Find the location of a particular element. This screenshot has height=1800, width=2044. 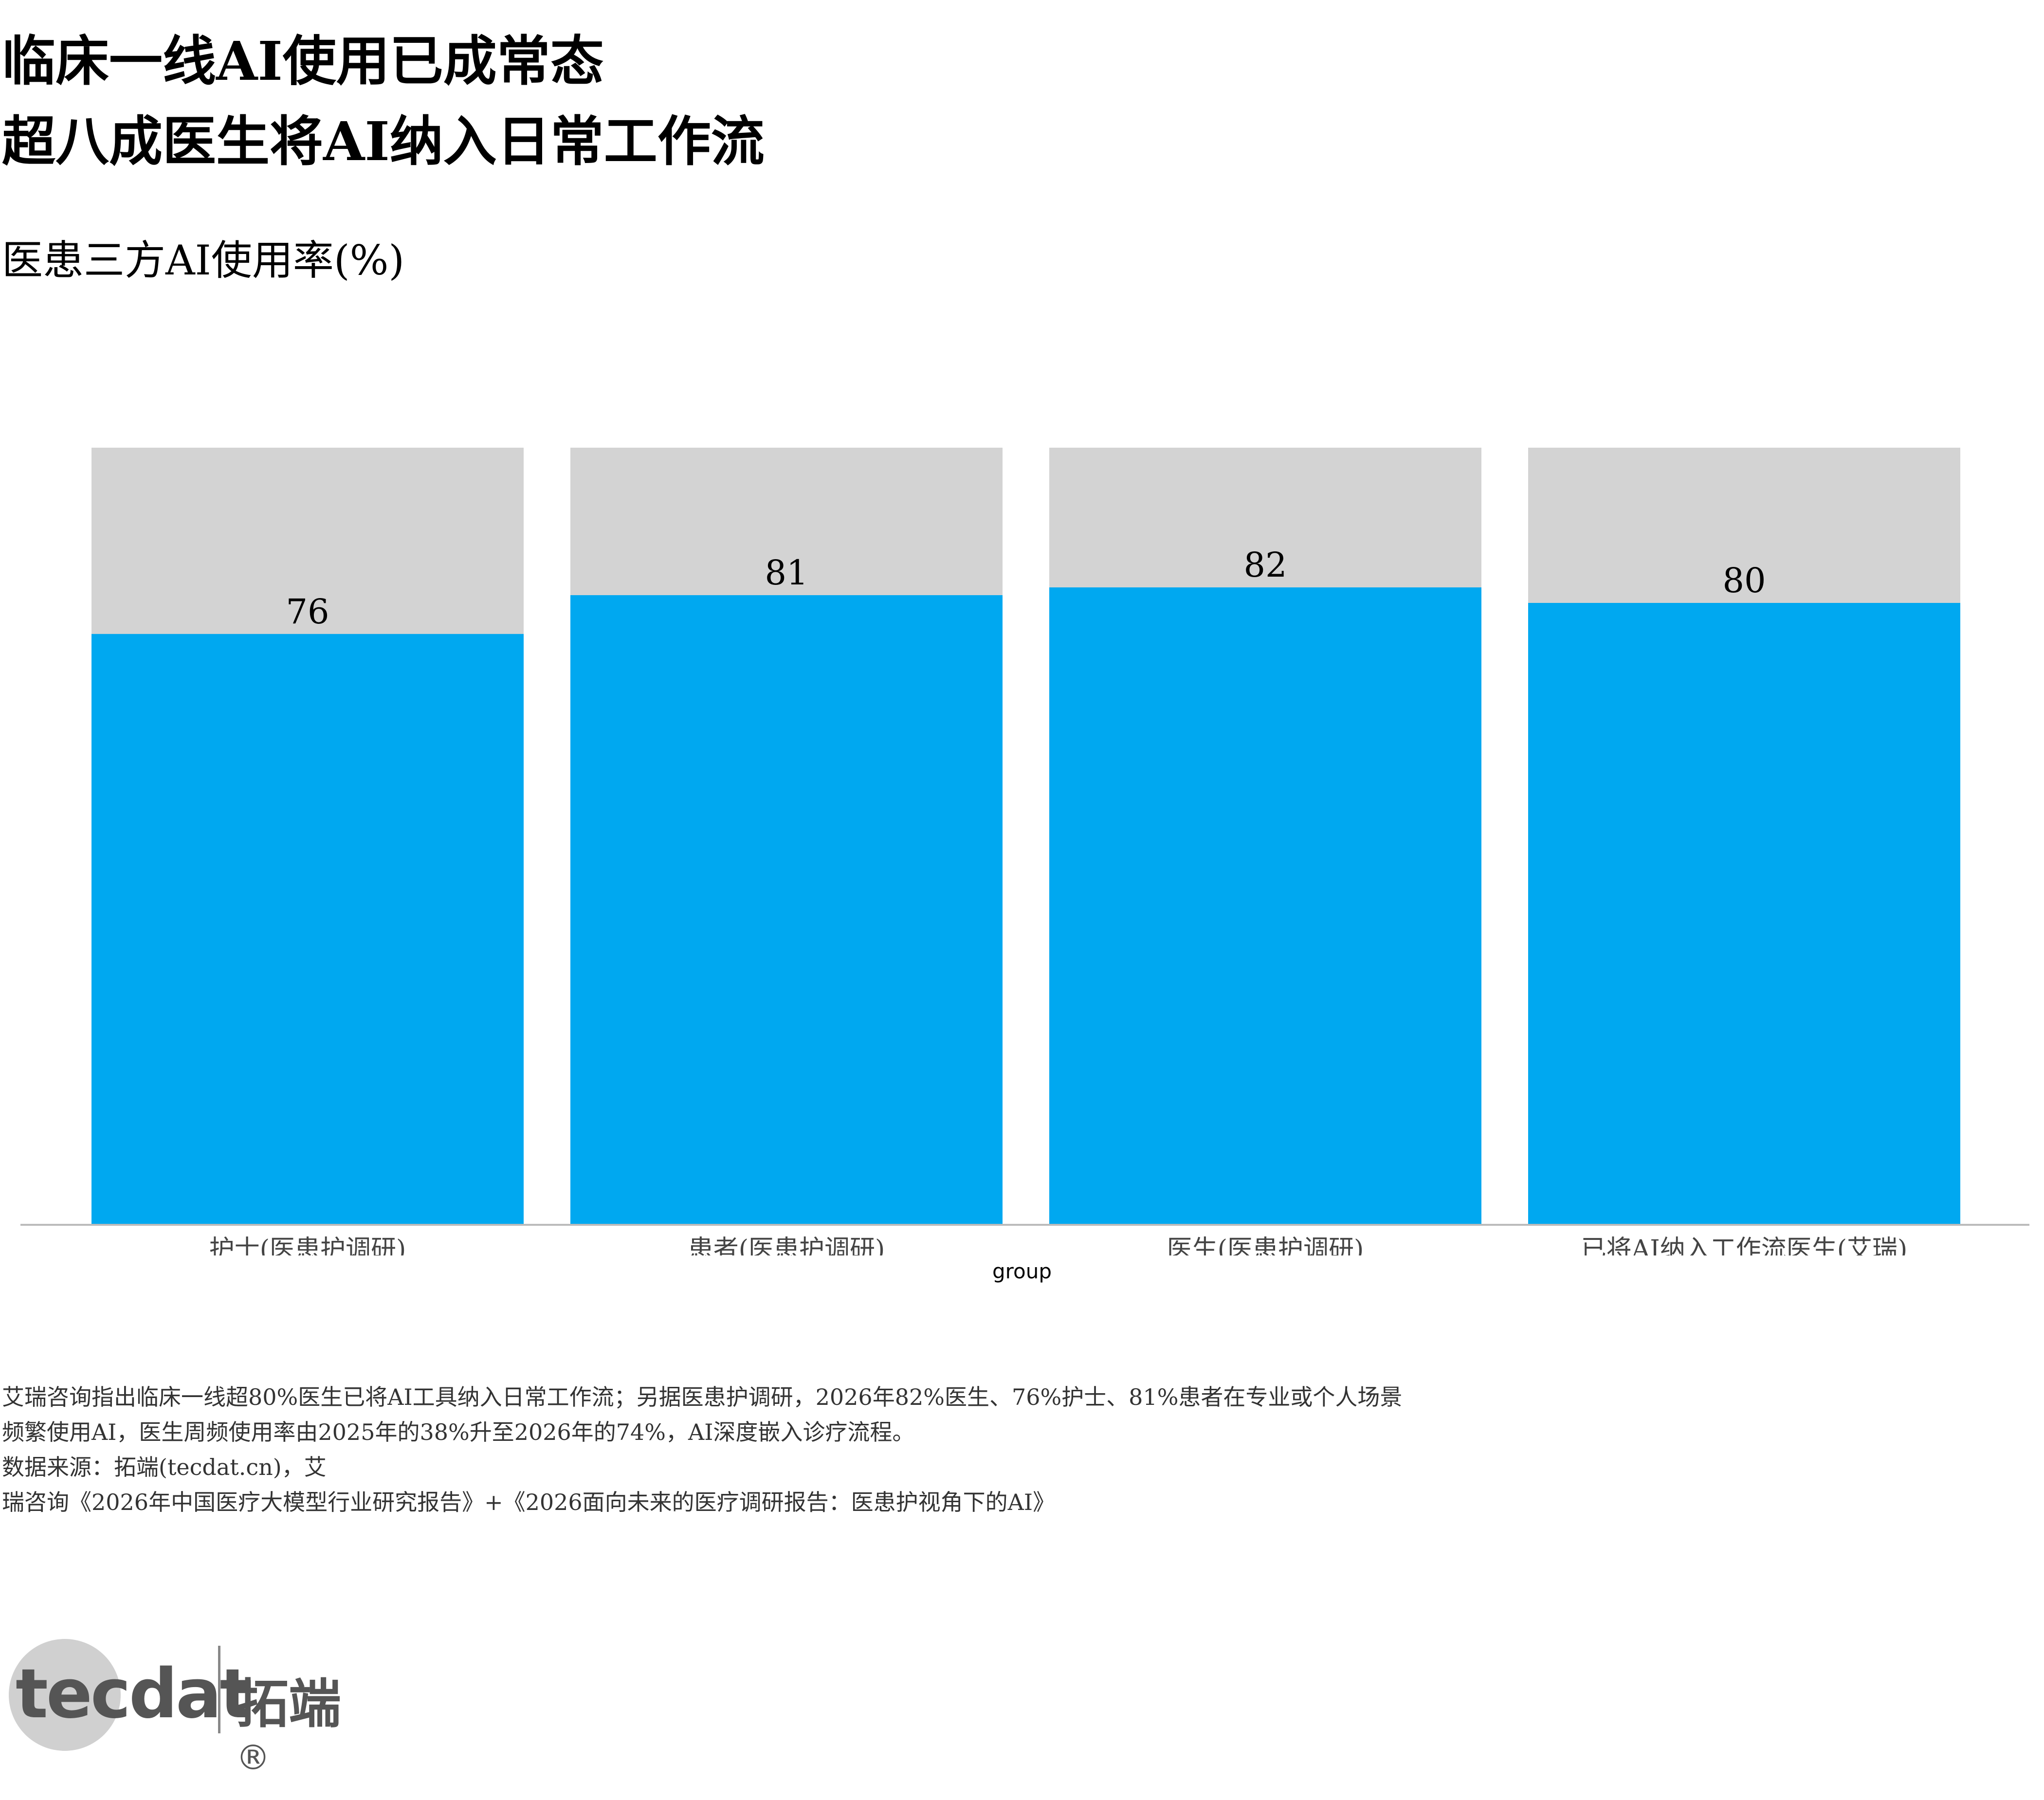

x-axis-title: group is located at coordinates (1022, 1271).